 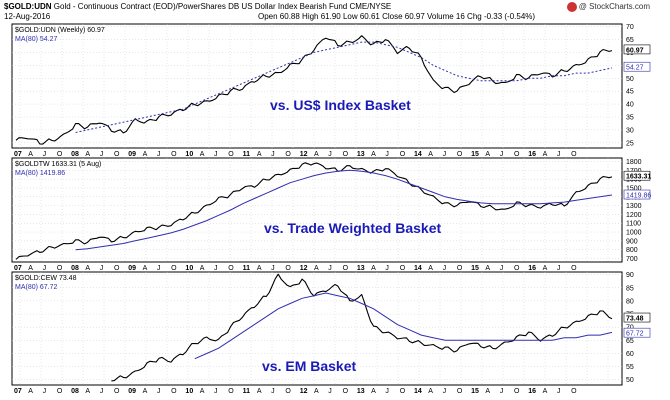 What do you see at coordinates (418, 391) in the screenshot?
I see `x-tick-label: 14` at bounding box center [418, 391].